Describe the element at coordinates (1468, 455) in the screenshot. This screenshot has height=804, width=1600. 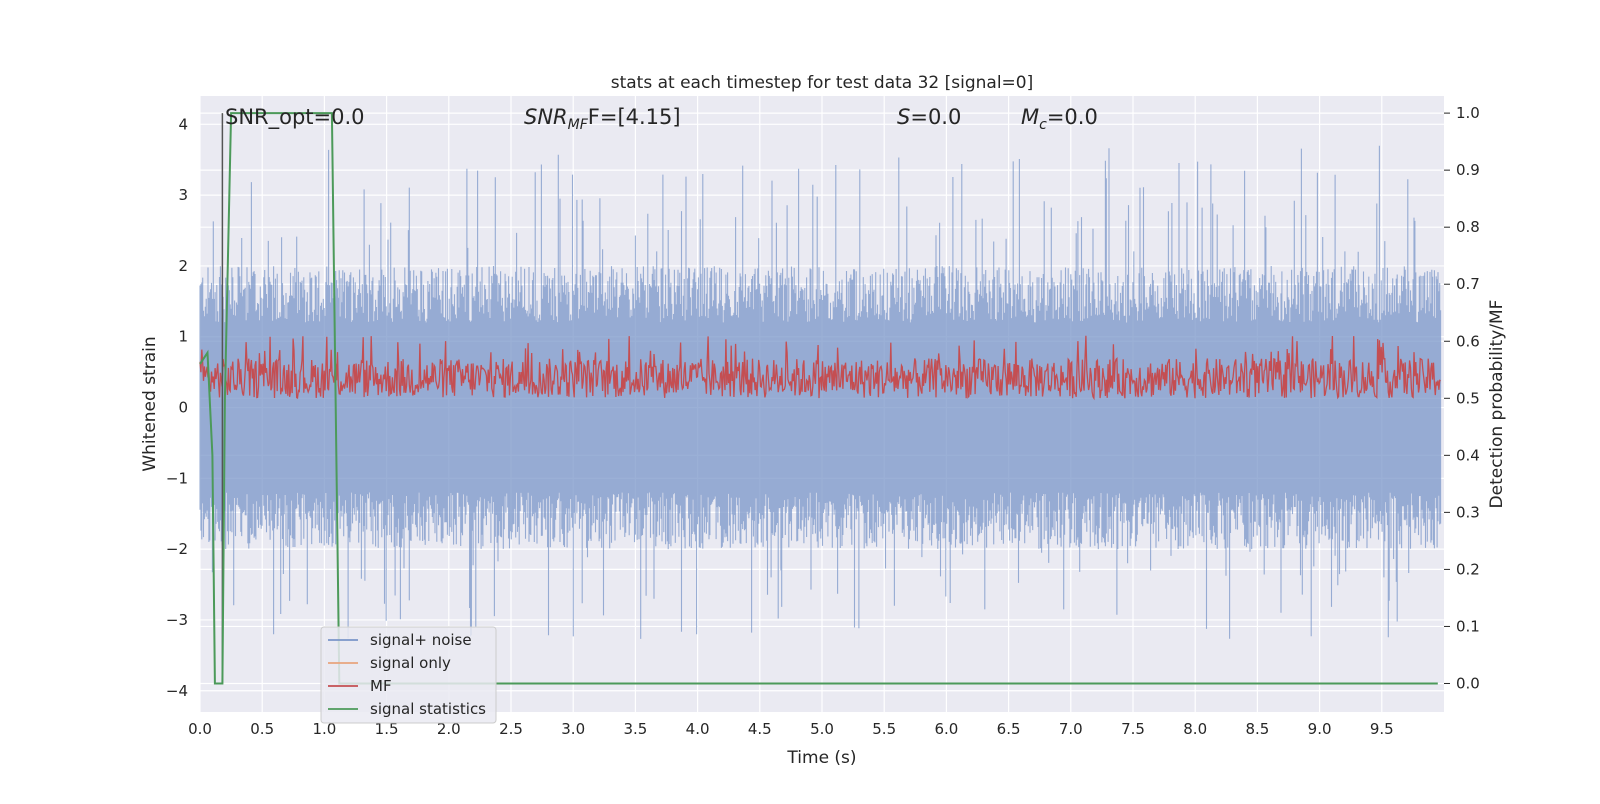
I see `y2-tick-label: 0.4` at that location.